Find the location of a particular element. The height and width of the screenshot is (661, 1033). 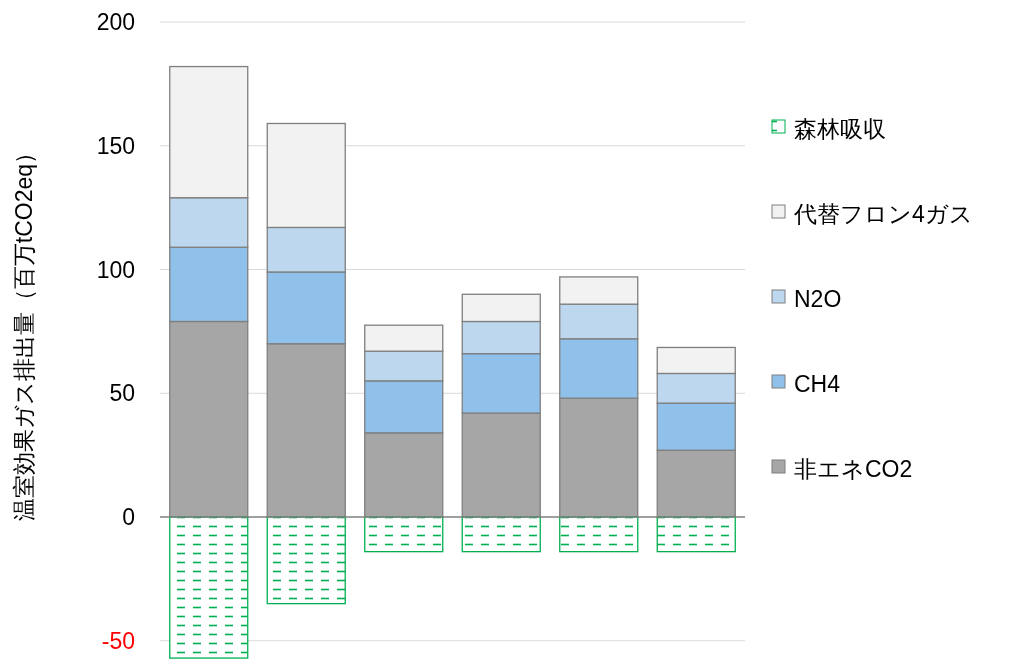

y-axis-title: 温室効果ガス排出量（百万tCO2eq） is located at coordinates (24, 331).